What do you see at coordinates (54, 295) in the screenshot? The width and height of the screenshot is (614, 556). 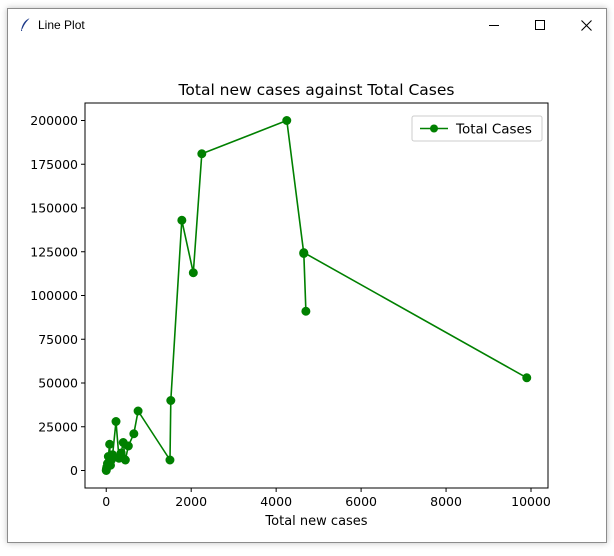 I see `y-tick-label: 100000` at bounding box center [54, 295].